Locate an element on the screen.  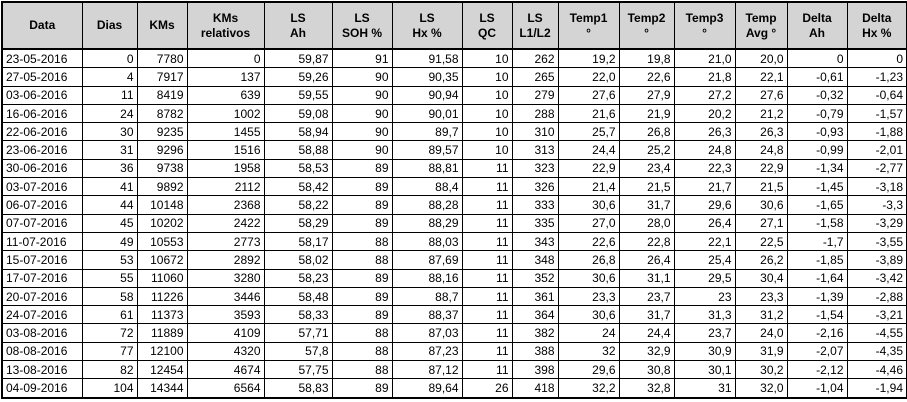
table-cell: 31,2 is located at coordinates (761, 315).